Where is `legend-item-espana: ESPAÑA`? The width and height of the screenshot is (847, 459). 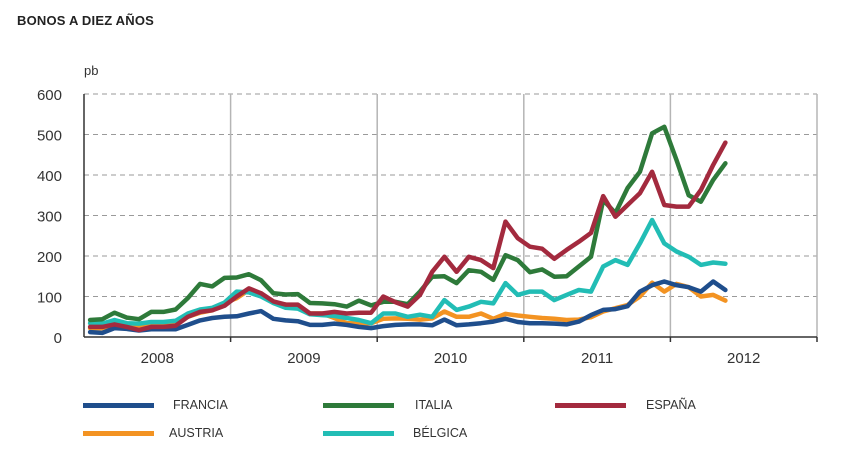
legend-item-espana: ESPAÑA is located at coordinates (625, 405).